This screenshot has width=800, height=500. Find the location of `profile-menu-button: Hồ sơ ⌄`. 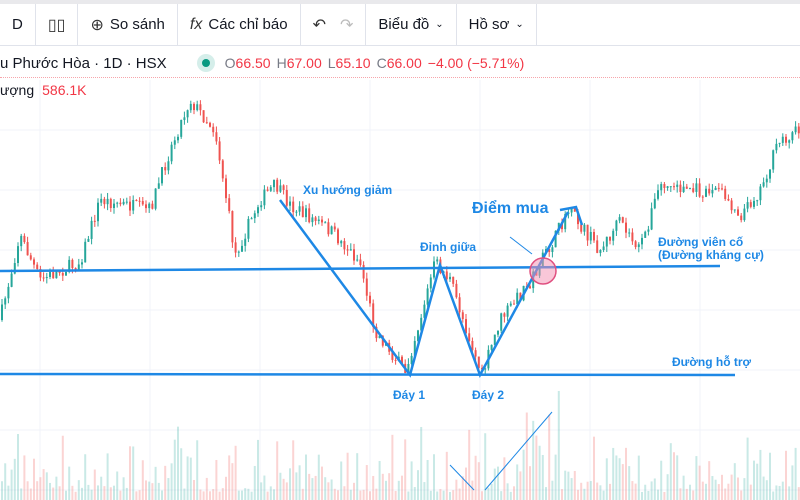

profile-menu-button: Hồ sơ ⌄ is located at coordinates (497, 24).